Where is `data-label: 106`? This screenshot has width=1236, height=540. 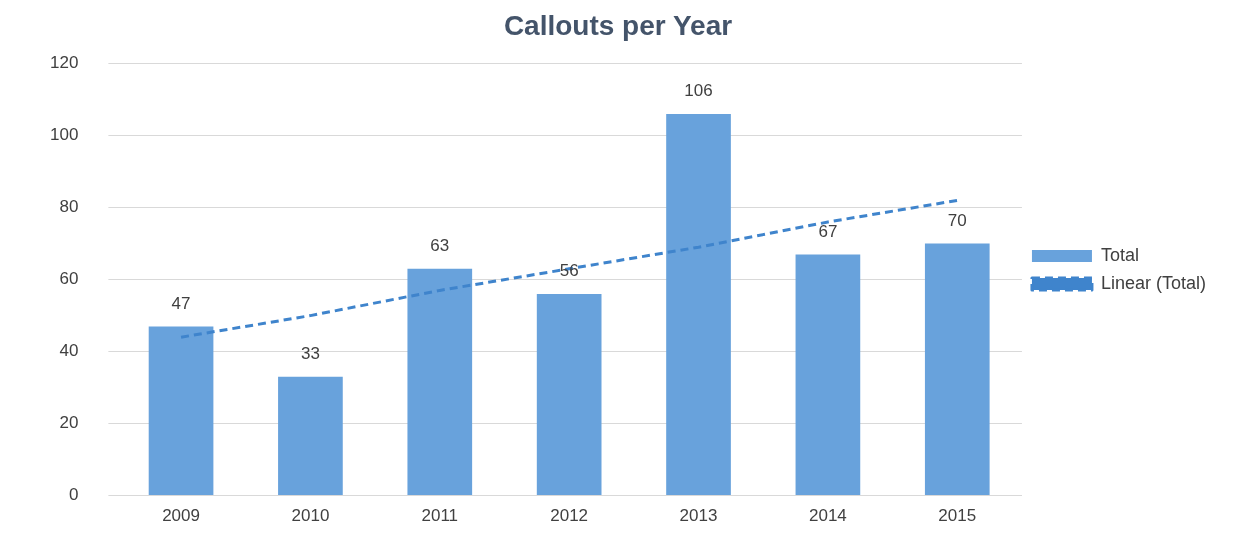 data-label: 106 is located at coordinates (698, 91).